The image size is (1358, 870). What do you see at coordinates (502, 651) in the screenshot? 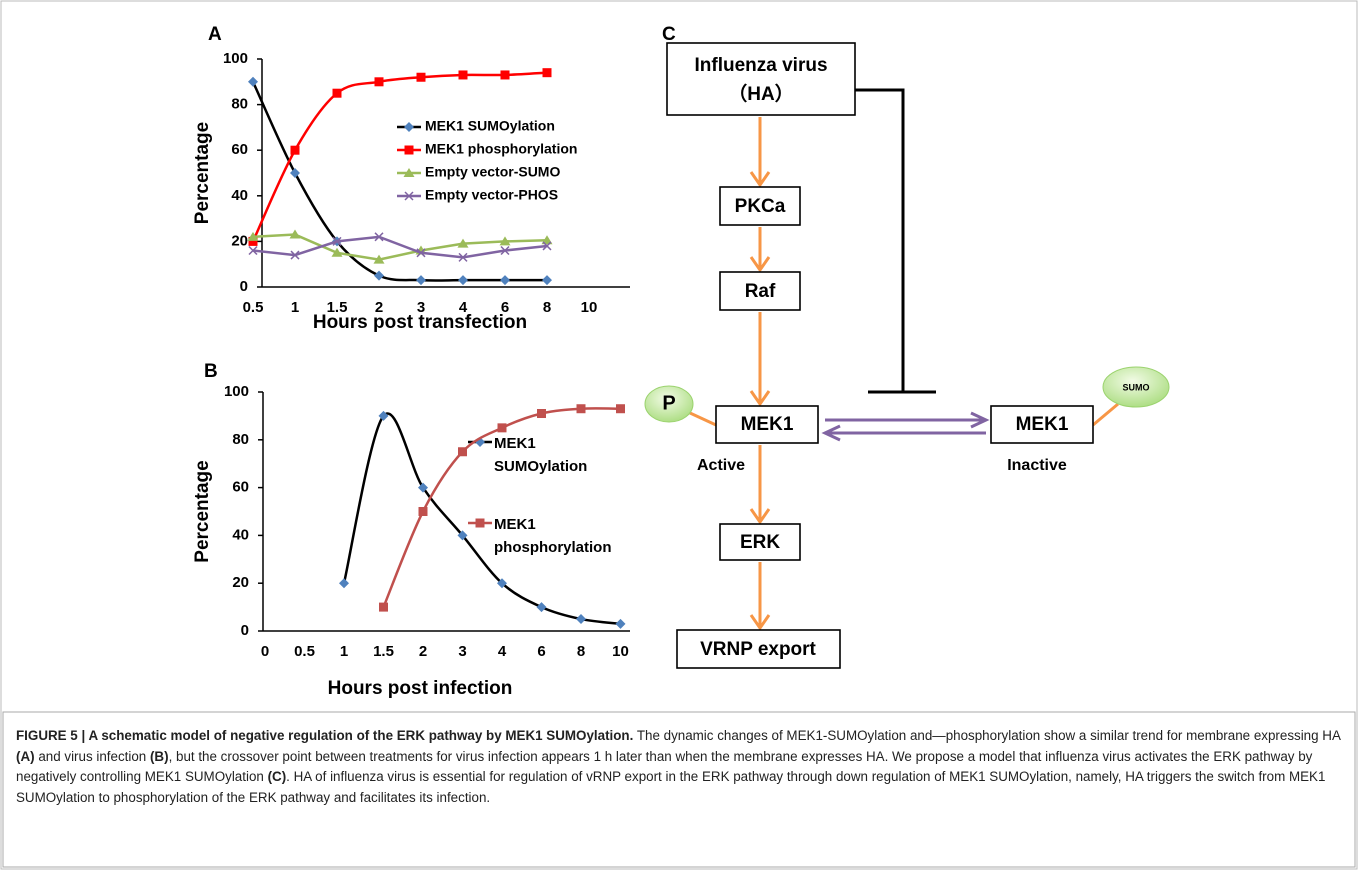
I see `x-tick-label: 4` at bounding box center [502, 651].